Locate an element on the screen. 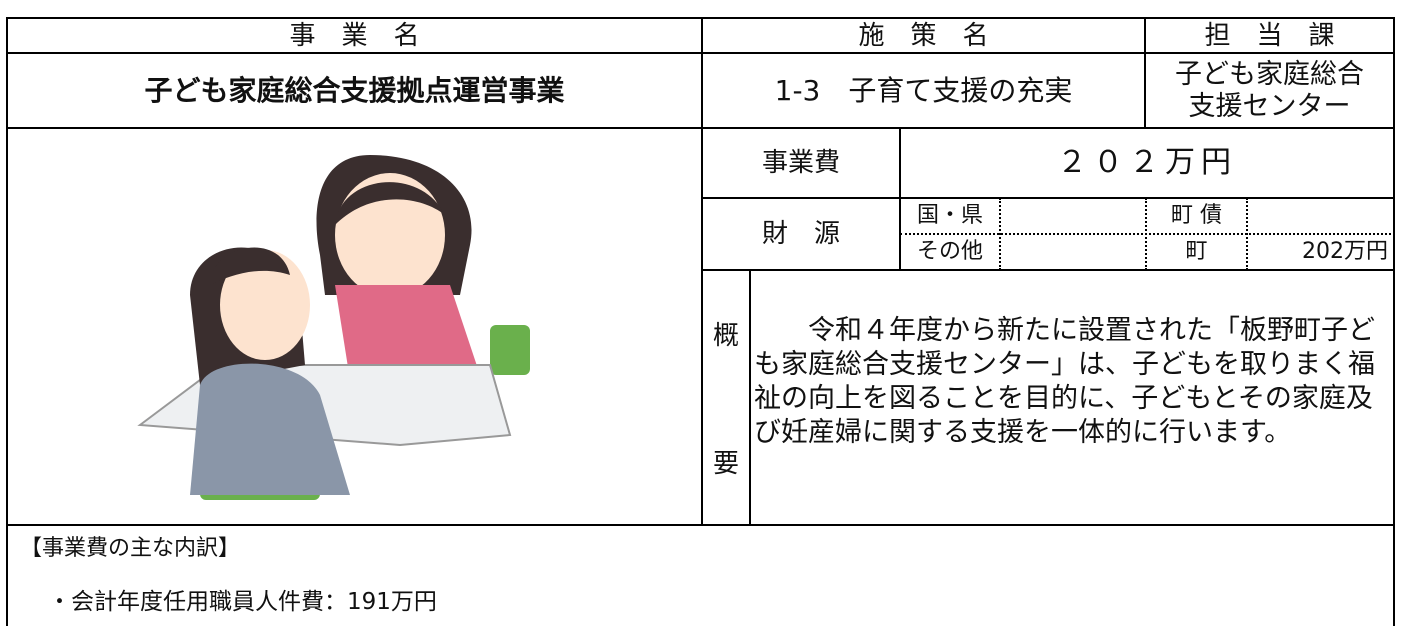 Image resolution: width=1403 pixels, height=626 pixels. summary-label: 要 is located at coordinates (725, 464).